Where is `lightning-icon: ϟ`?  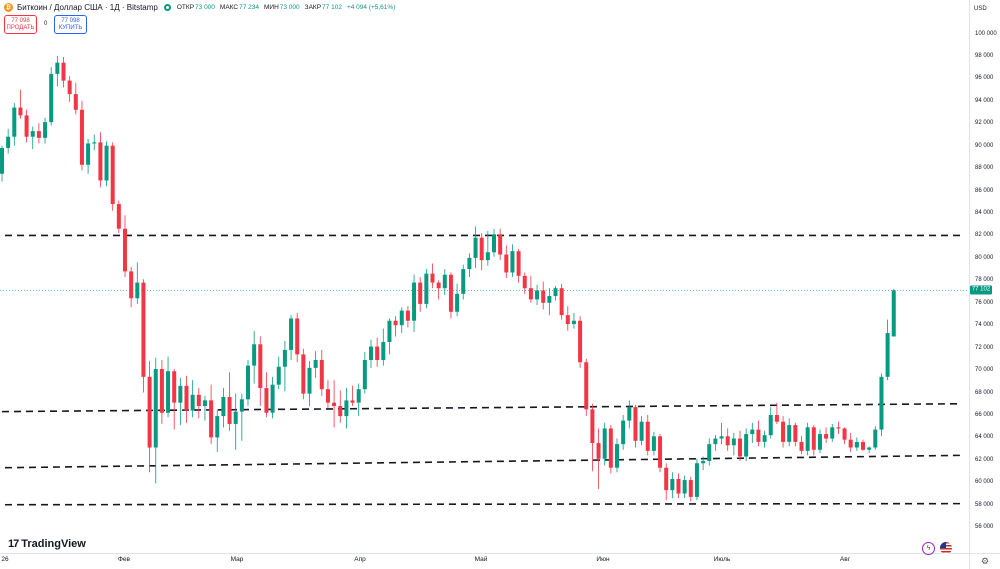
lightning-icon: ϟ is located at coordinates (928, 548).